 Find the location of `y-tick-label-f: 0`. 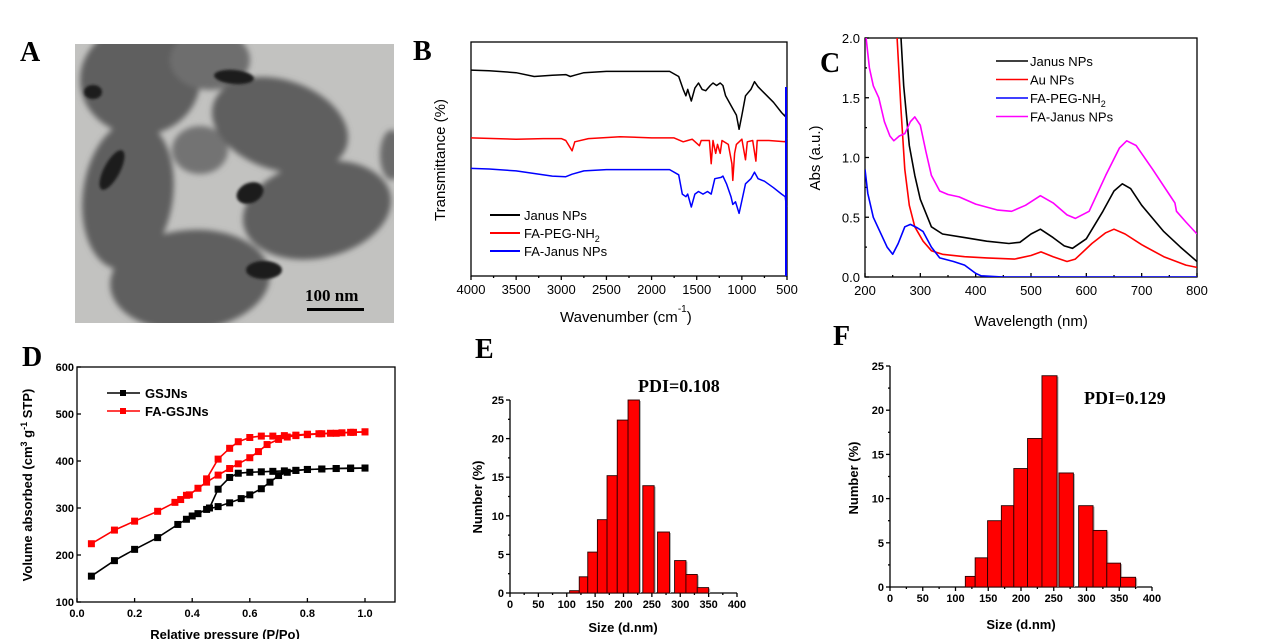

y-tick-label-f: 0 is located at coordinates (881, 588).